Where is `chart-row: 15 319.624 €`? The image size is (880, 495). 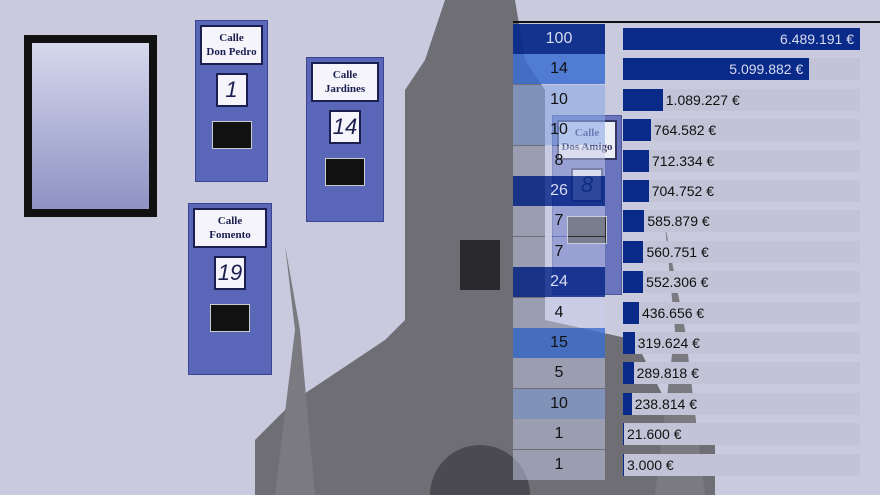
chart-row: 15 319.624 € is located at coordinates (696, 343).